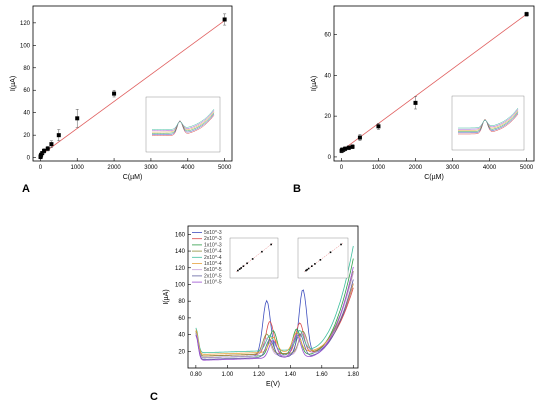  Describe the element at coordinates (259, 375) in the screenshot. I see `x-tick-label: 1.20` at that location.